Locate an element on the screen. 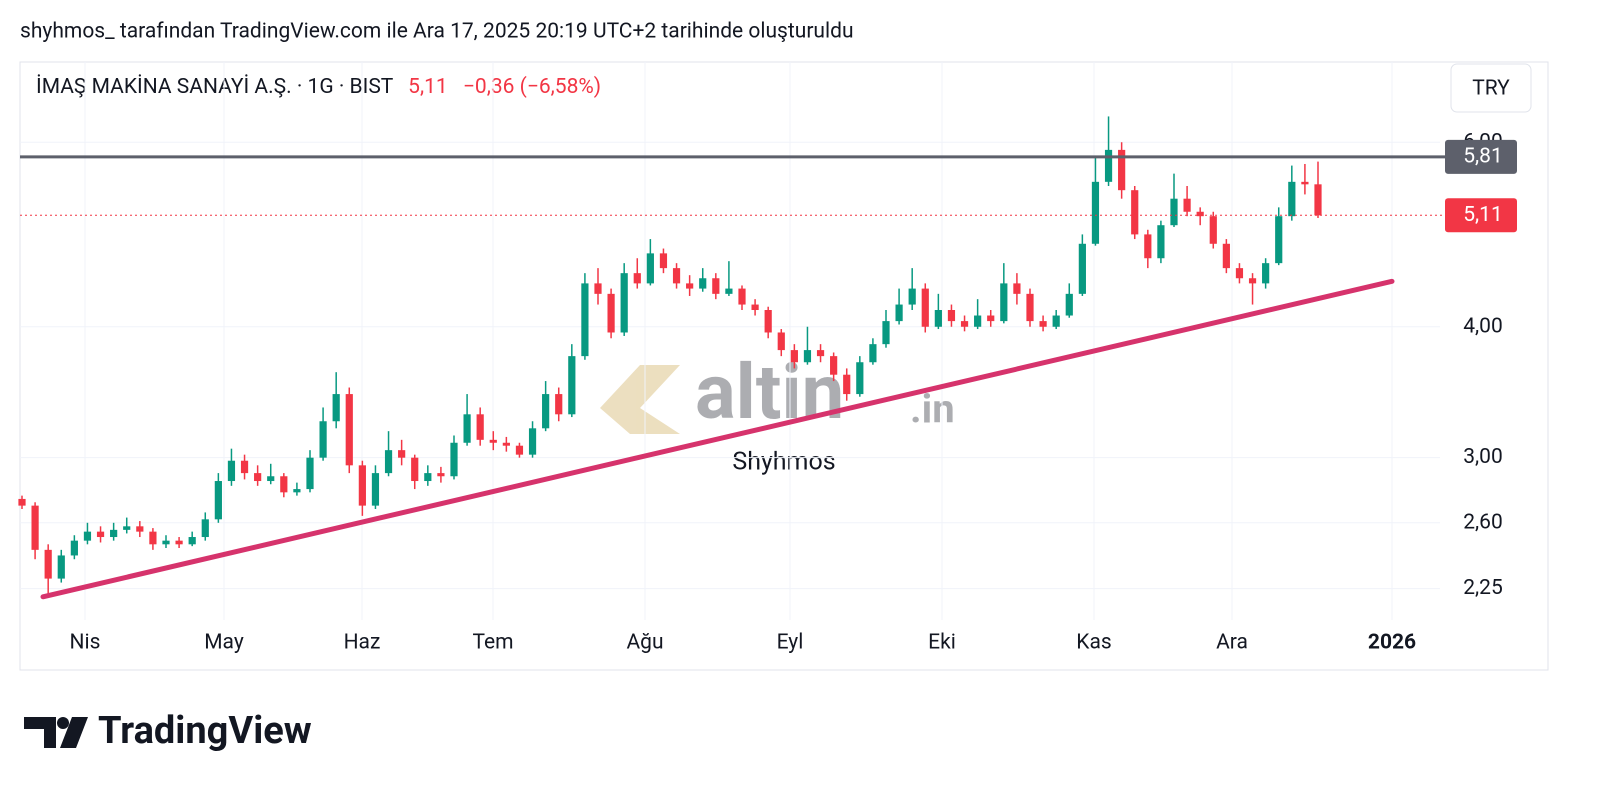 Image resolution: width=1600 pixels, height=809 pixels. y-tick-label: 4,00 is located at coordinates (1483, 326).